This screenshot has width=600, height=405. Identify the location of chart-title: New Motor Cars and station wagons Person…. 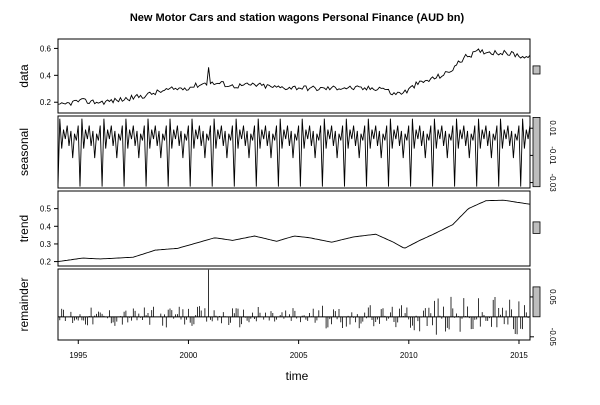
(297, 18).